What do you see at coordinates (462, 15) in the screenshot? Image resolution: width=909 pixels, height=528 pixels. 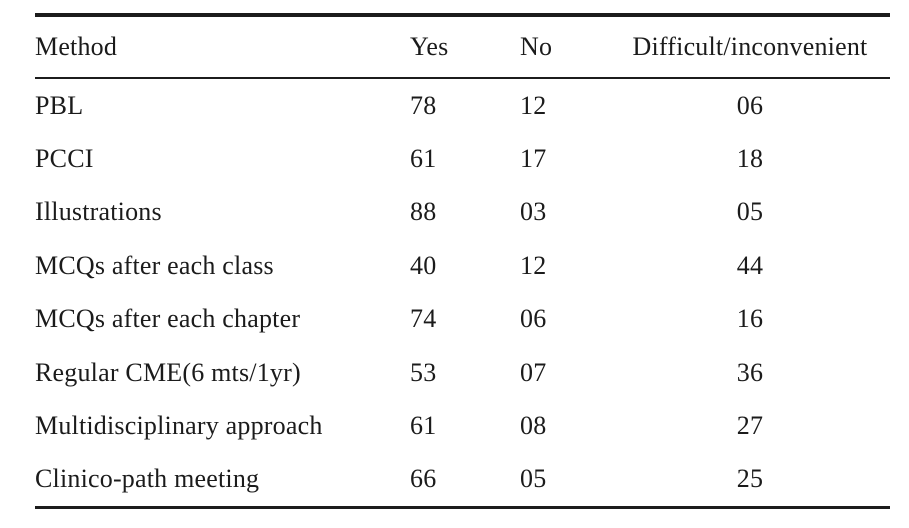 I see `table-top-rule` at bounding box center [462, 15].